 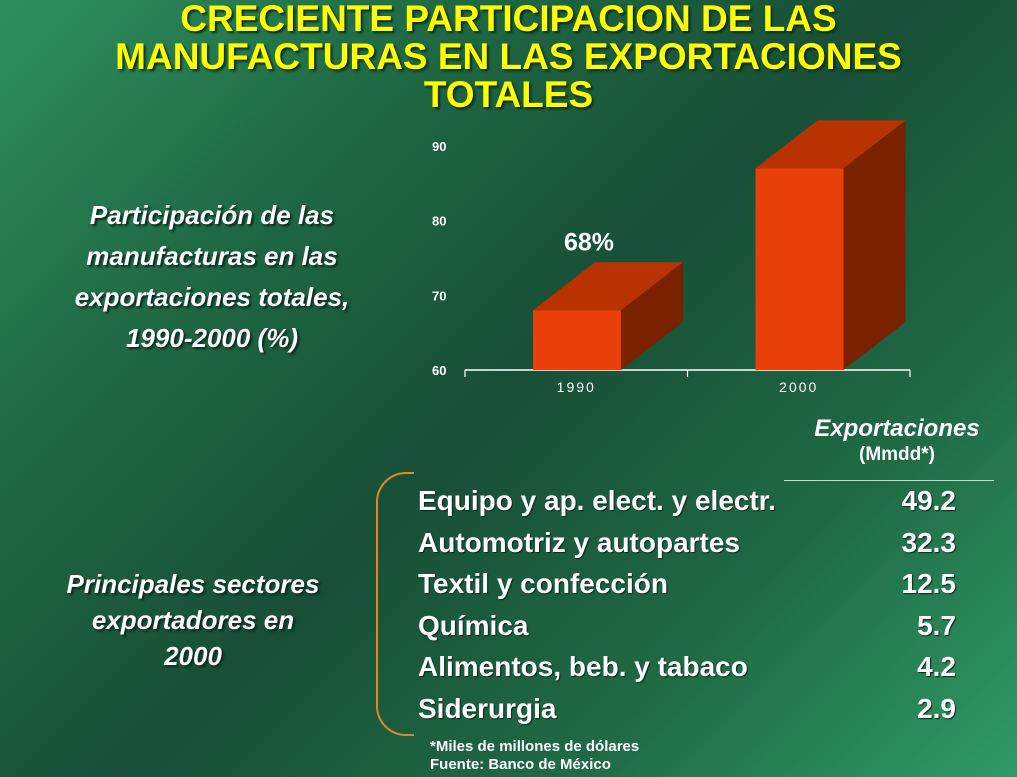 What do you see at coordinates (889, 480) in the screenshot?
I see `column-divider` at bounding box center [889, 480].